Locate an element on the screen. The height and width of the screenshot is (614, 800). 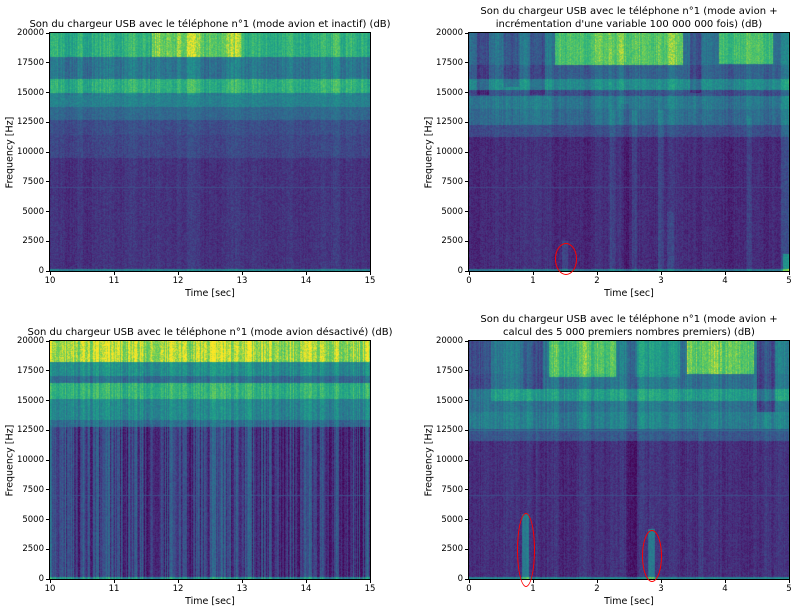
x-tick-label: 15 is located at coordinates (370, 281).